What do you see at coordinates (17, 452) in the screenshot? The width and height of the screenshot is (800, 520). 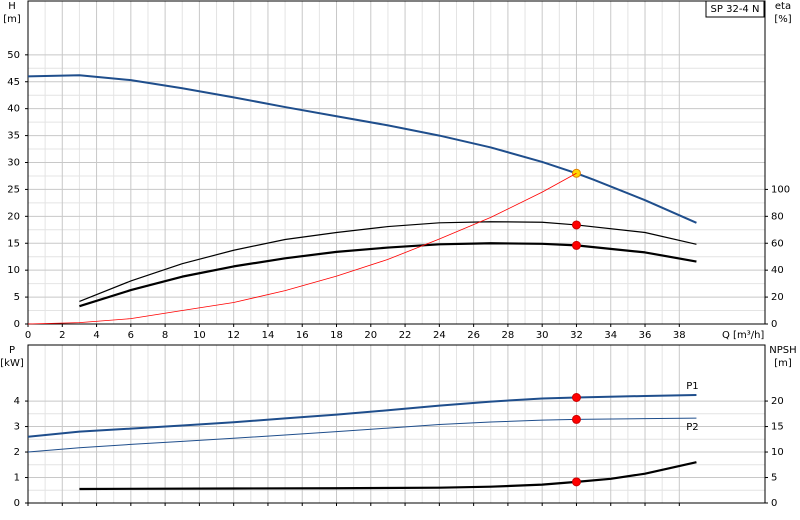 I see `y-tick-label: 2` at bounding box center [17, 452].